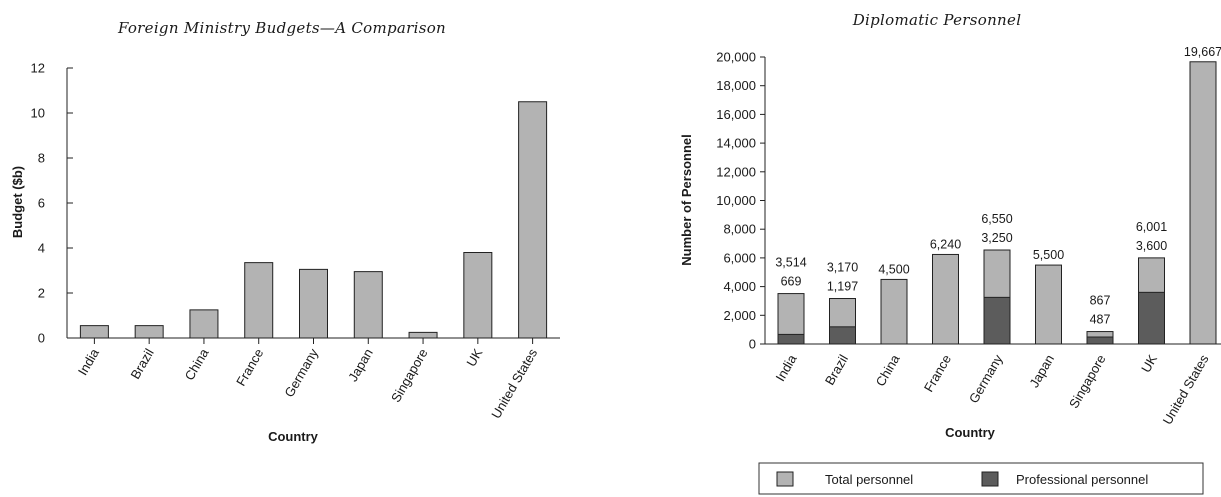 The width and height of the screenshot is (1221, 497). Describe the element at coordinates (739, 257) in the screenshot. I see `personnel-y-tick-label: 6,000` at that location.